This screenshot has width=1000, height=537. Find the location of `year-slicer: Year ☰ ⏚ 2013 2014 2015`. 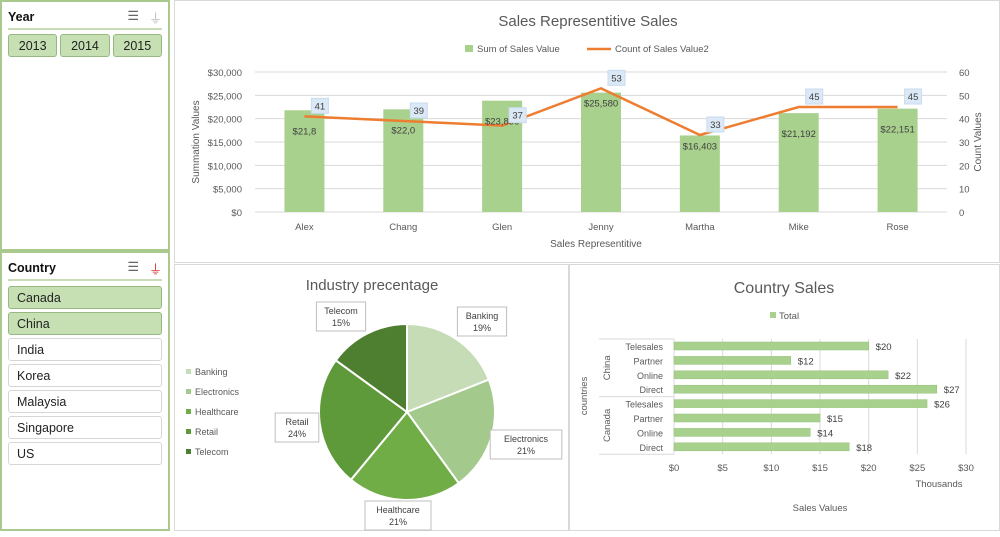

year-slicer: Year ☰ ⏚ 2013 2014 2015 is located at coordinates (85, 125).